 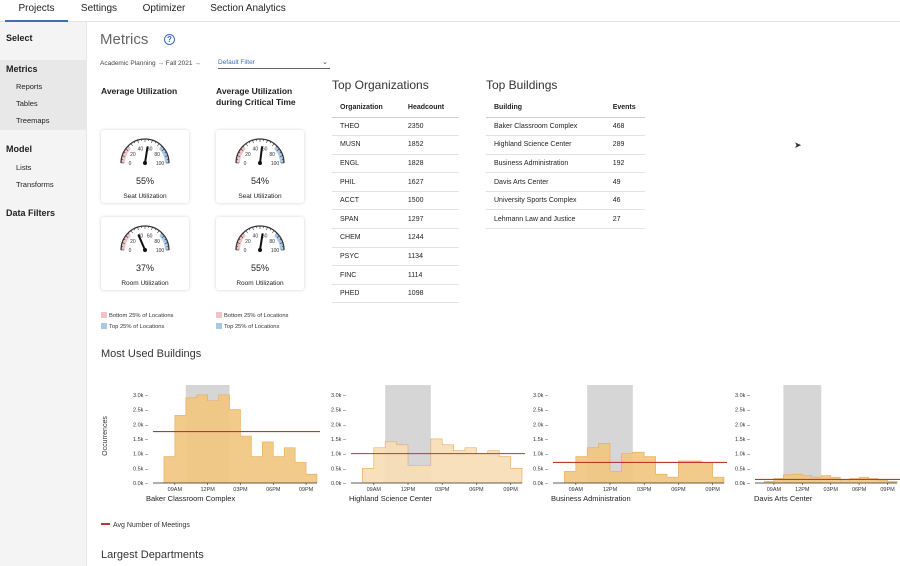 I want to click on column-header: Events, so click(x=624, y=108).